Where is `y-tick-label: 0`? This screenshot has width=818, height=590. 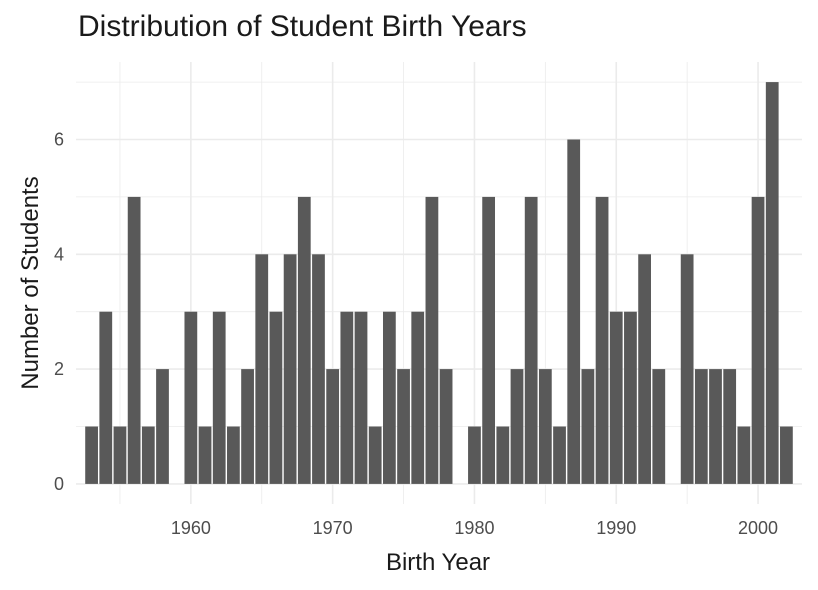
y-tick-label: 0 is located at coordinates (59, 484).